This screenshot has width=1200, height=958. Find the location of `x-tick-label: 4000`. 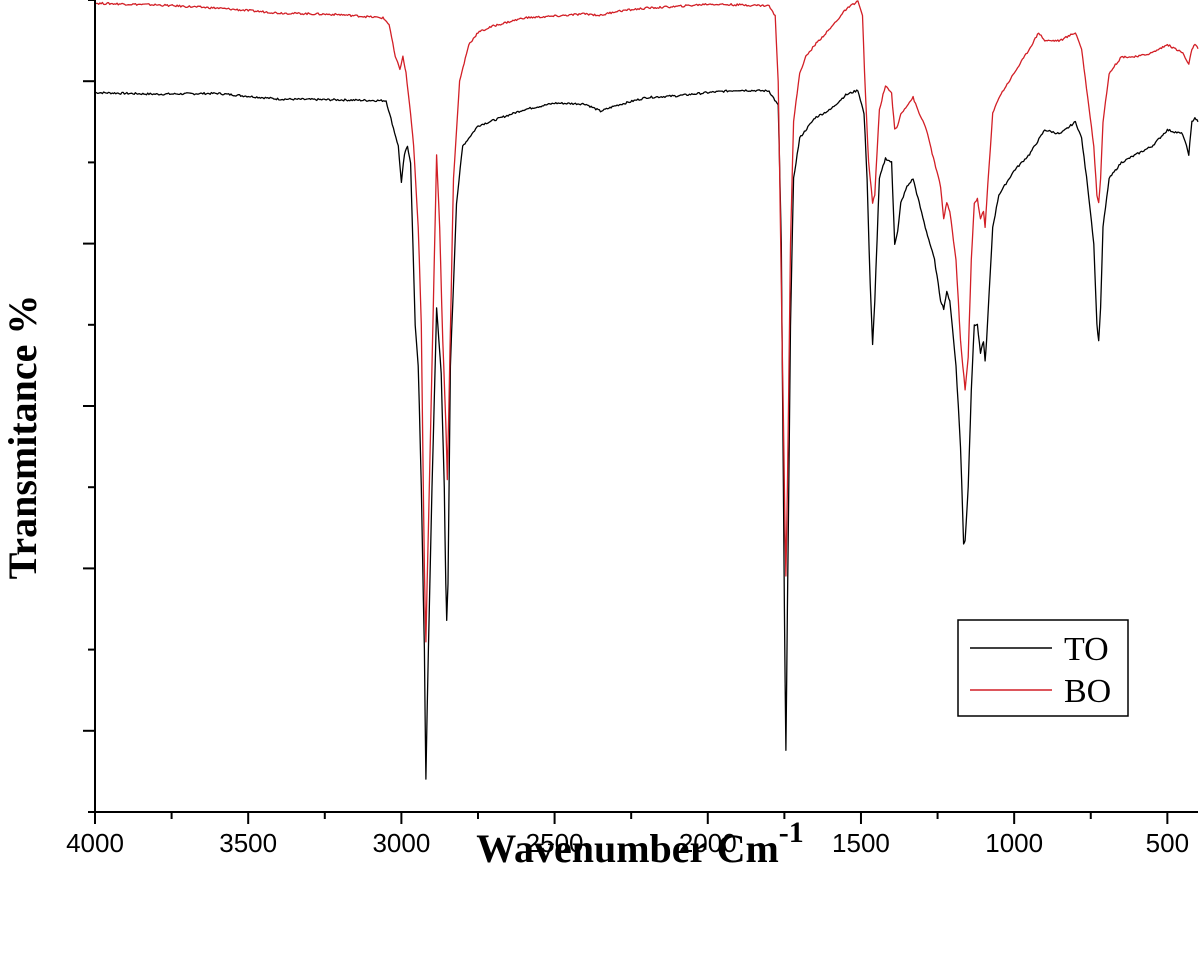

x-tick-label: 4000 is located at coordinates (95, 843).